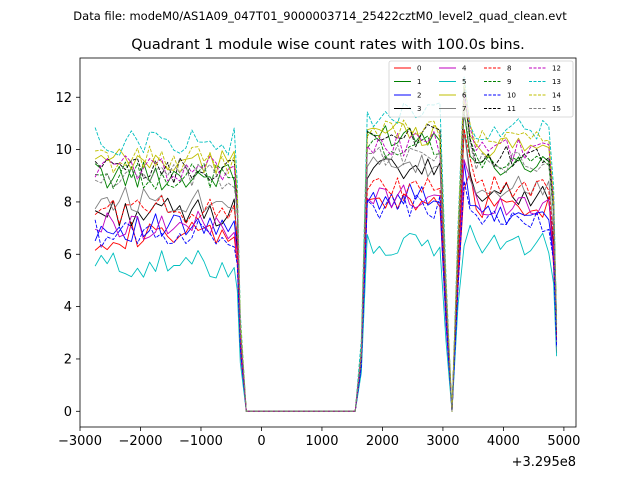  What do you see at coordinates (442, 441) in the screenshot?
I see `x-tick-label: 3000` at bounding box center [442, 441].